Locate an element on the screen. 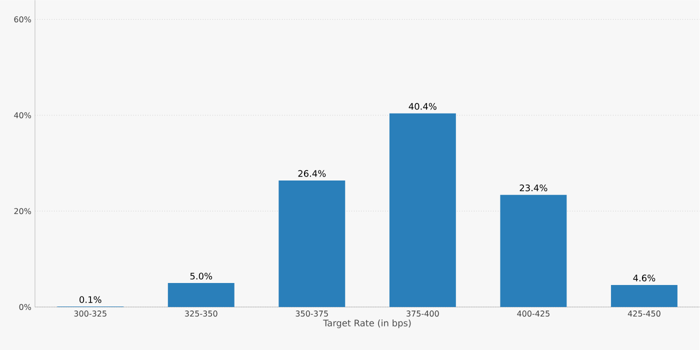 The height and width of the screenshot is (350, 700). data-label: 5.0% is located at coordinates (201, 276).